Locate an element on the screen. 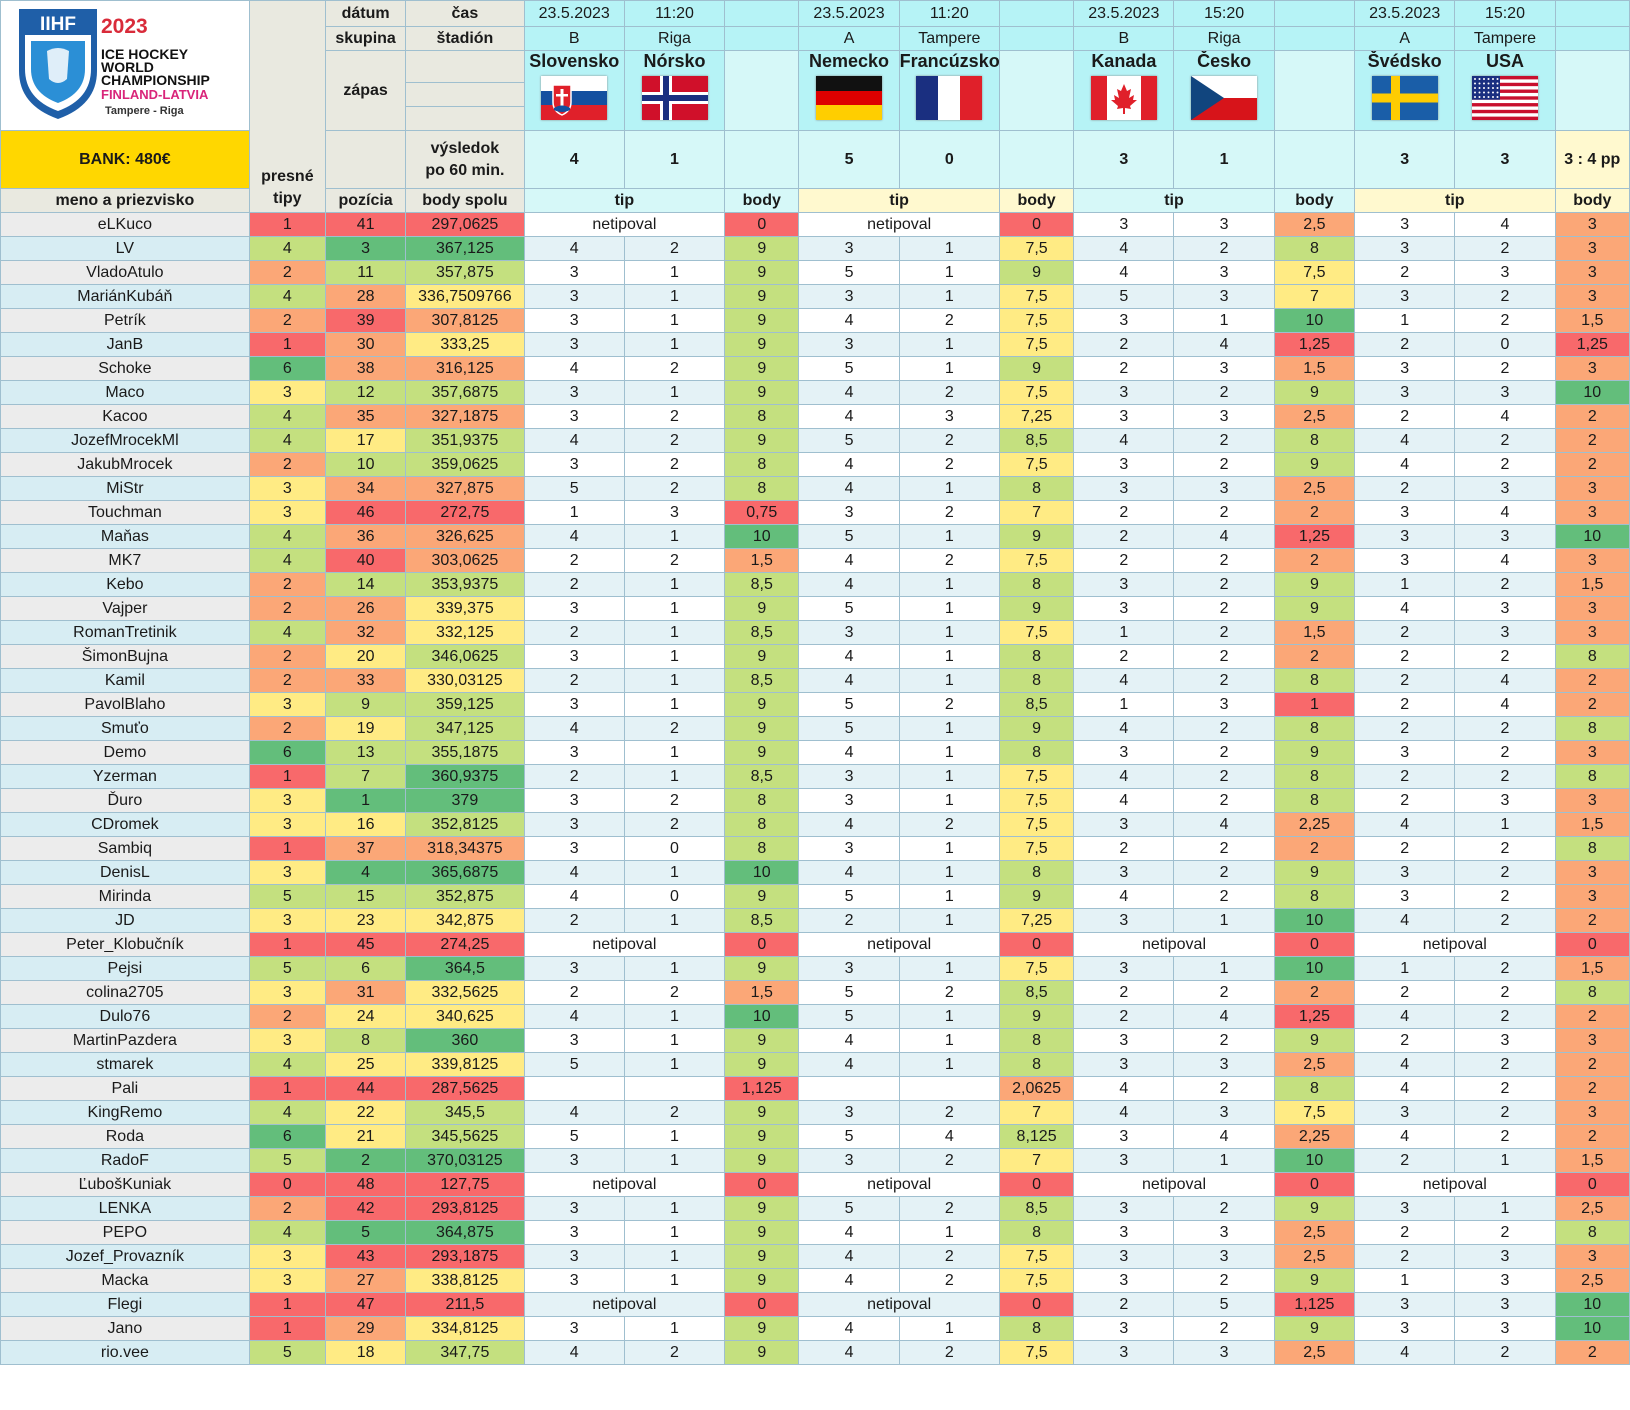  match-body: 1,5 is located at coordinates (1592, 320).